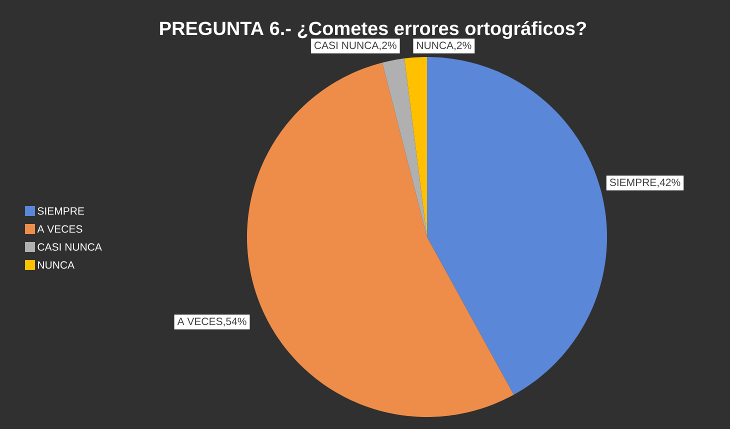 The image size is (730, 429). I want to click on data-label: NUNCA,2%, so click(444, 46).